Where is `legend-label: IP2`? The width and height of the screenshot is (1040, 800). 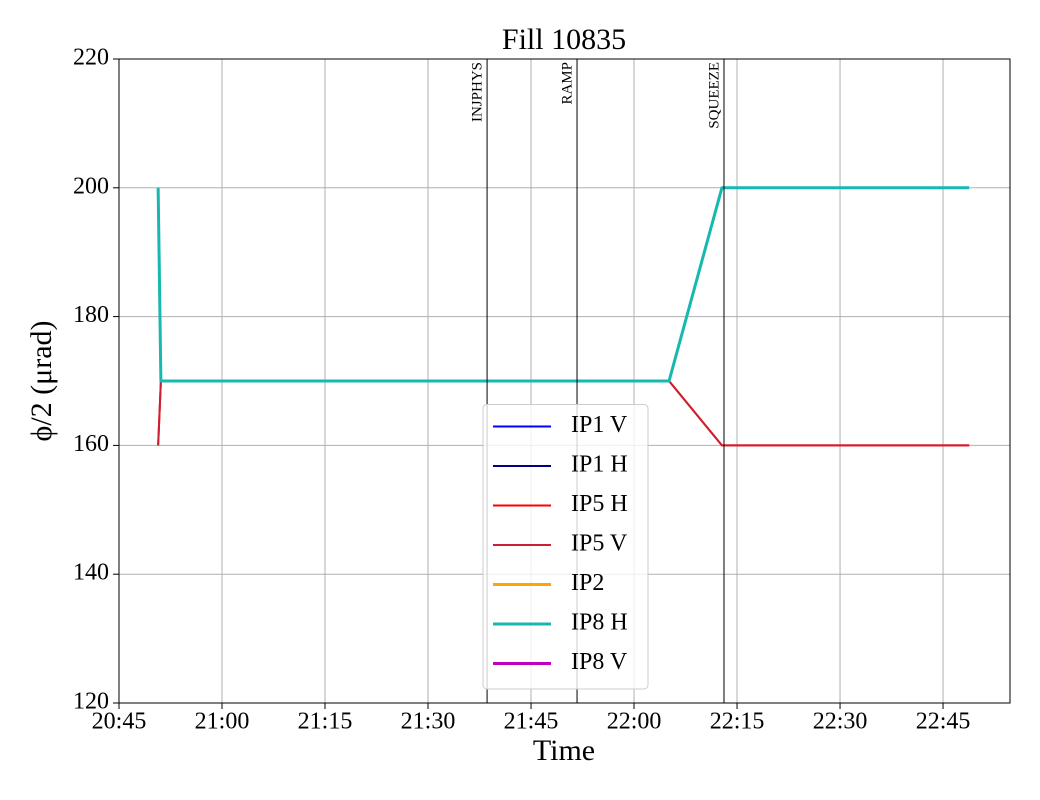 legend-label: IP2 is located at coordinates (587, 583).